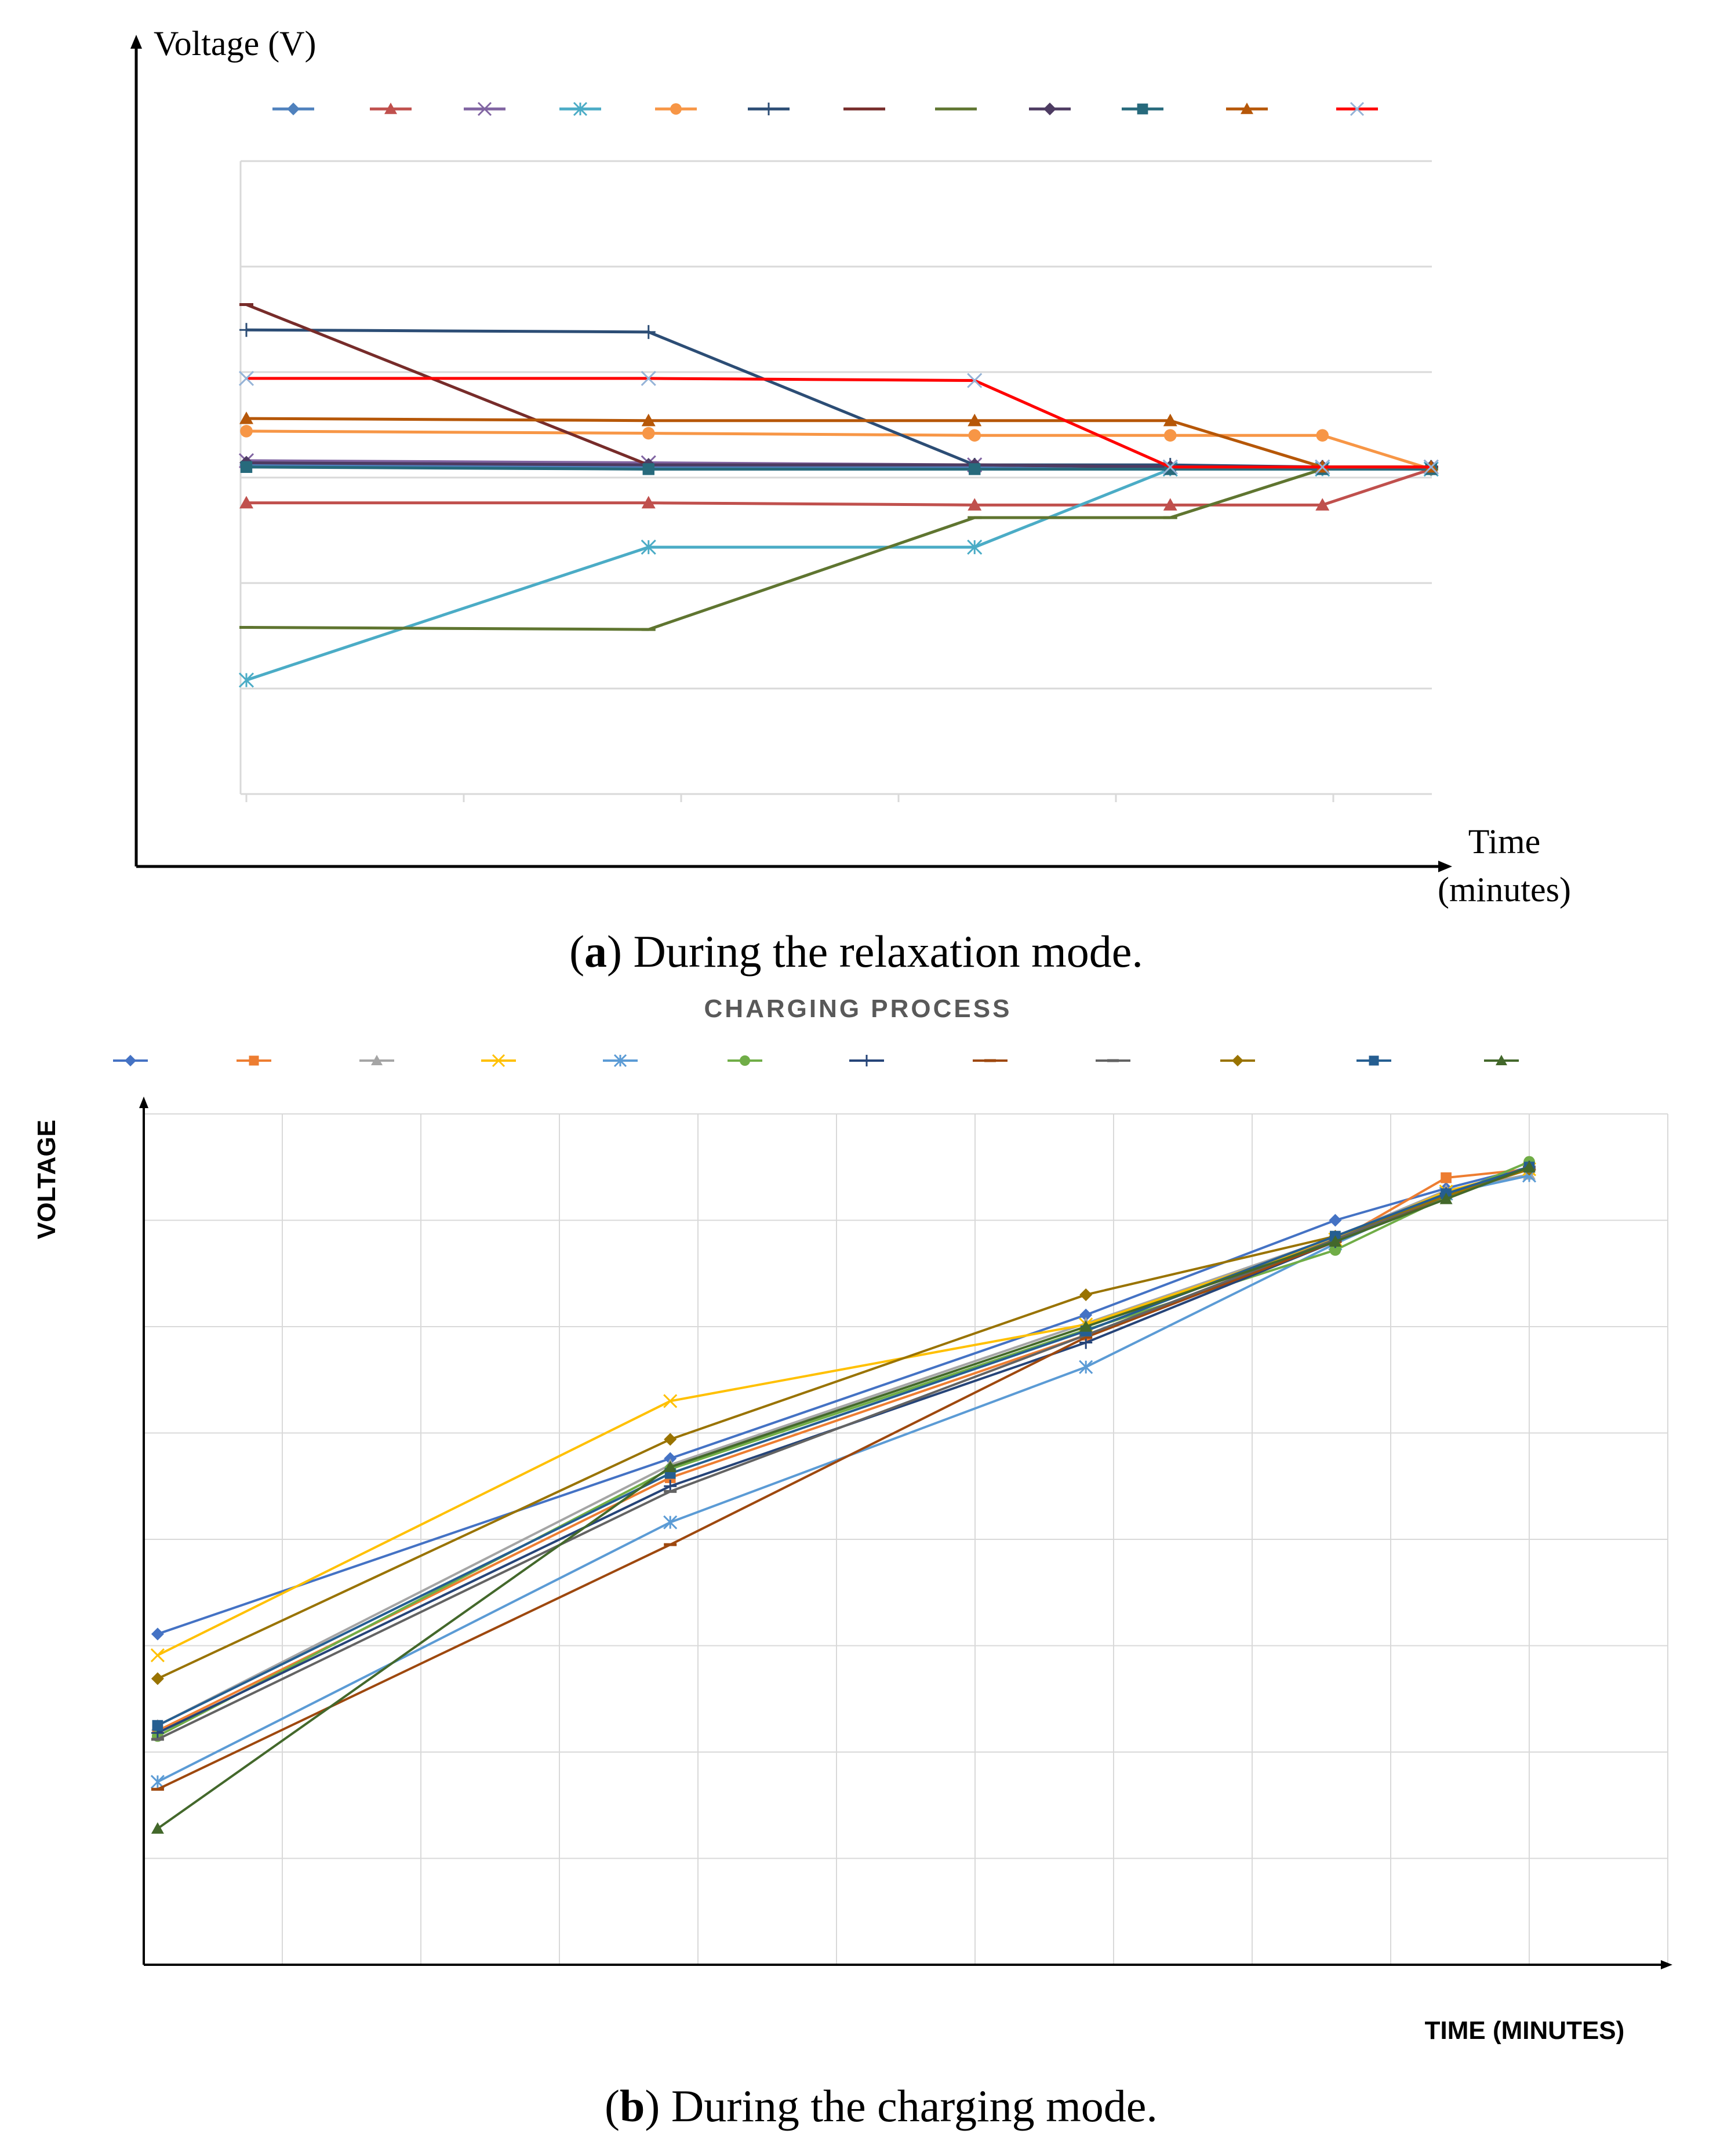  I want to click on relaxation-caption-text: ) During the relaxation mode., so click(875, 952).